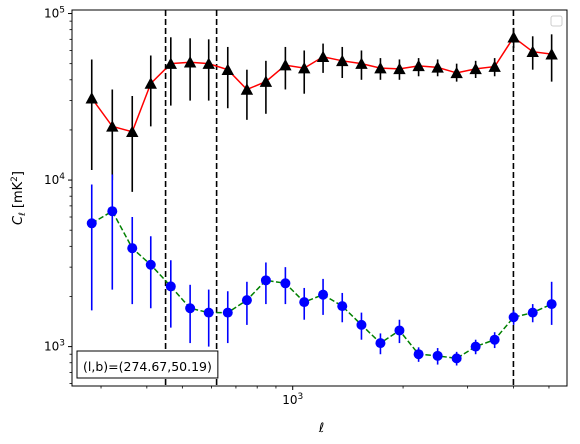 The image size is (580, 444). I want to click on annotation-frame, so click(147, 364).